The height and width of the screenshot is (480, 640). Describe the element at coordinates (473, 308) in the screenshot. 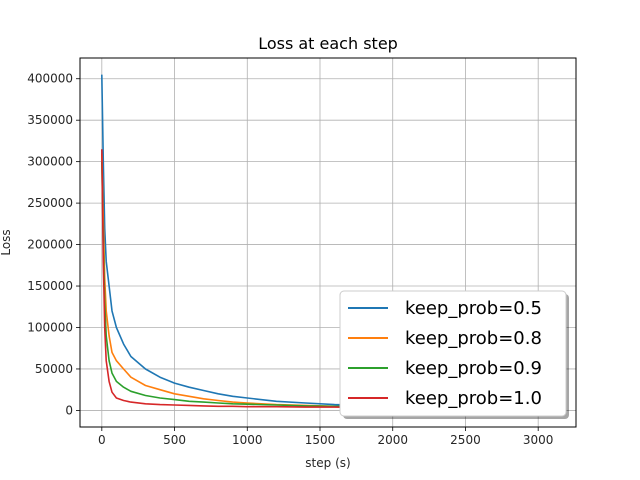

I see `legend-label: keep_prob=0.5` at that location.